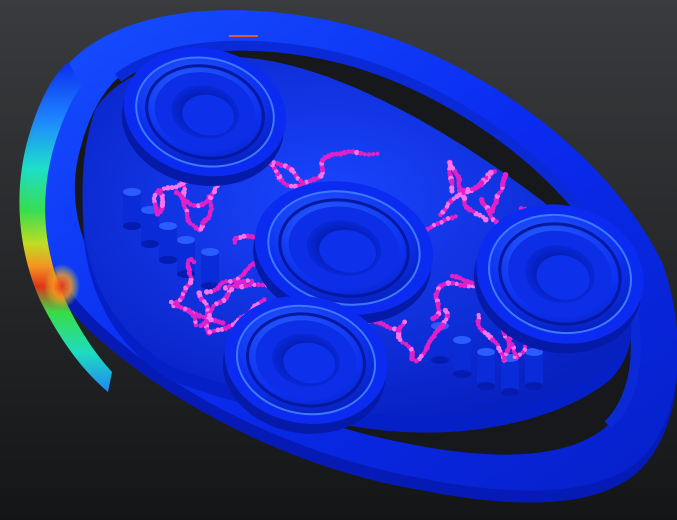 Image resolution: width=677 pixels, height=520 pixels. I want to click on bearing-top-left, so click(204, 117).